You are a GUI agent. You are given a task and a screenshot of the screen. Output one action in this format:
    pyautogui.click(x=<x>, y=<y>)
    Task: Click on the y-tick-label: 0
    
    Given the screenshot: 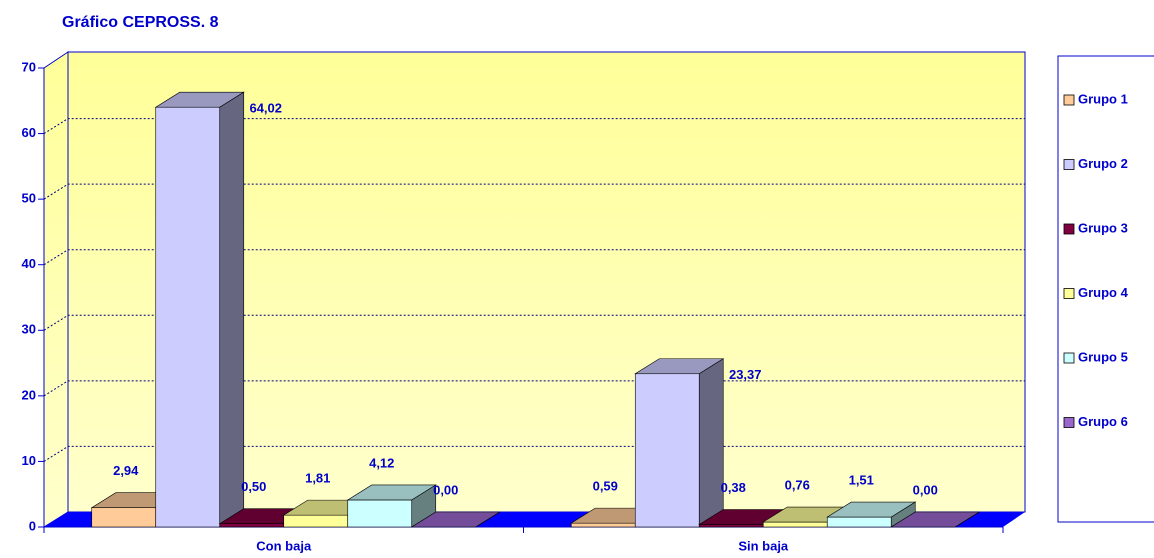 What is the action you would take?
    pyautogui.click(x=32, y=525)
    